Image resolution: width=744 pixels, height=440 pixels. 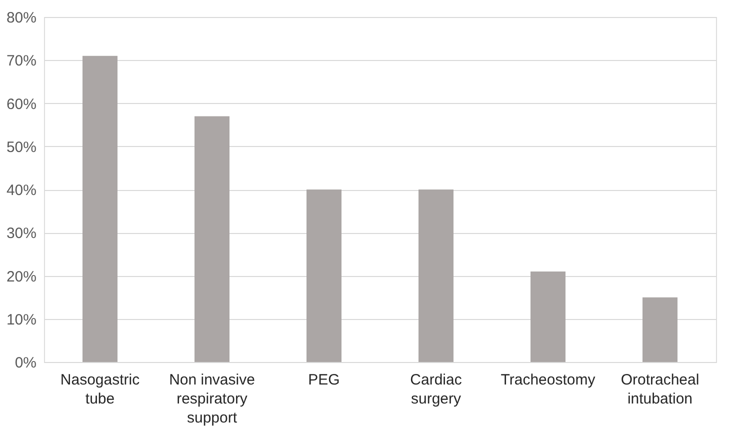 What do you see at coordinates (25, 363) in the screenshot?
I see `y-tick-label: 0%` at bounding box center [25, 363].